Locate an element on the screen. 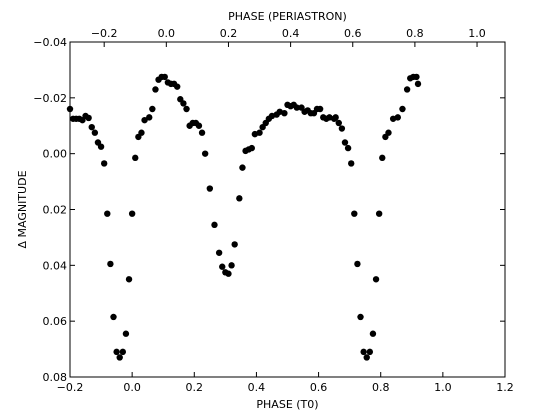 This screenshot has height=420, width=560. y-tick-label: −0.02 is located at coordinates (50, 98).